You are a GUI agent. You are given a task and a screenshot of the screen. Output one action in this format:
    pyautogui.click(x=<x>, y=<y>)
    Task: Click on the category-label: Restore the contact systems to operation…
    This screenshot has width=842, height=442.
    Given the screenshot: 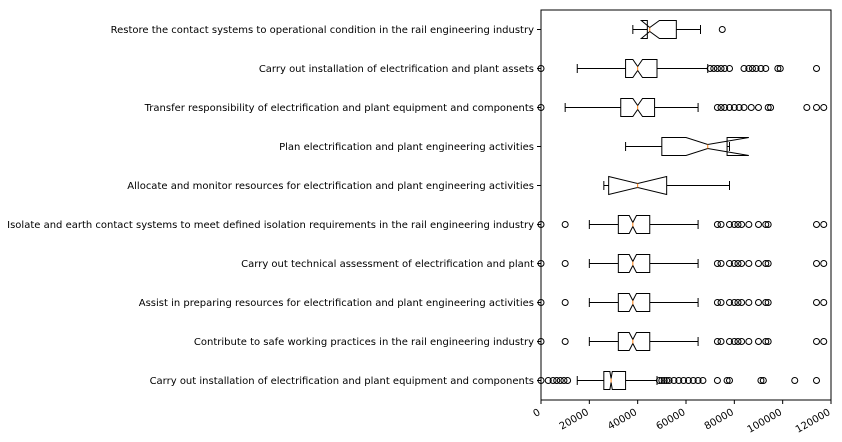 What is the action you would take?
    pyautogui.click(x=323, y=30)
    